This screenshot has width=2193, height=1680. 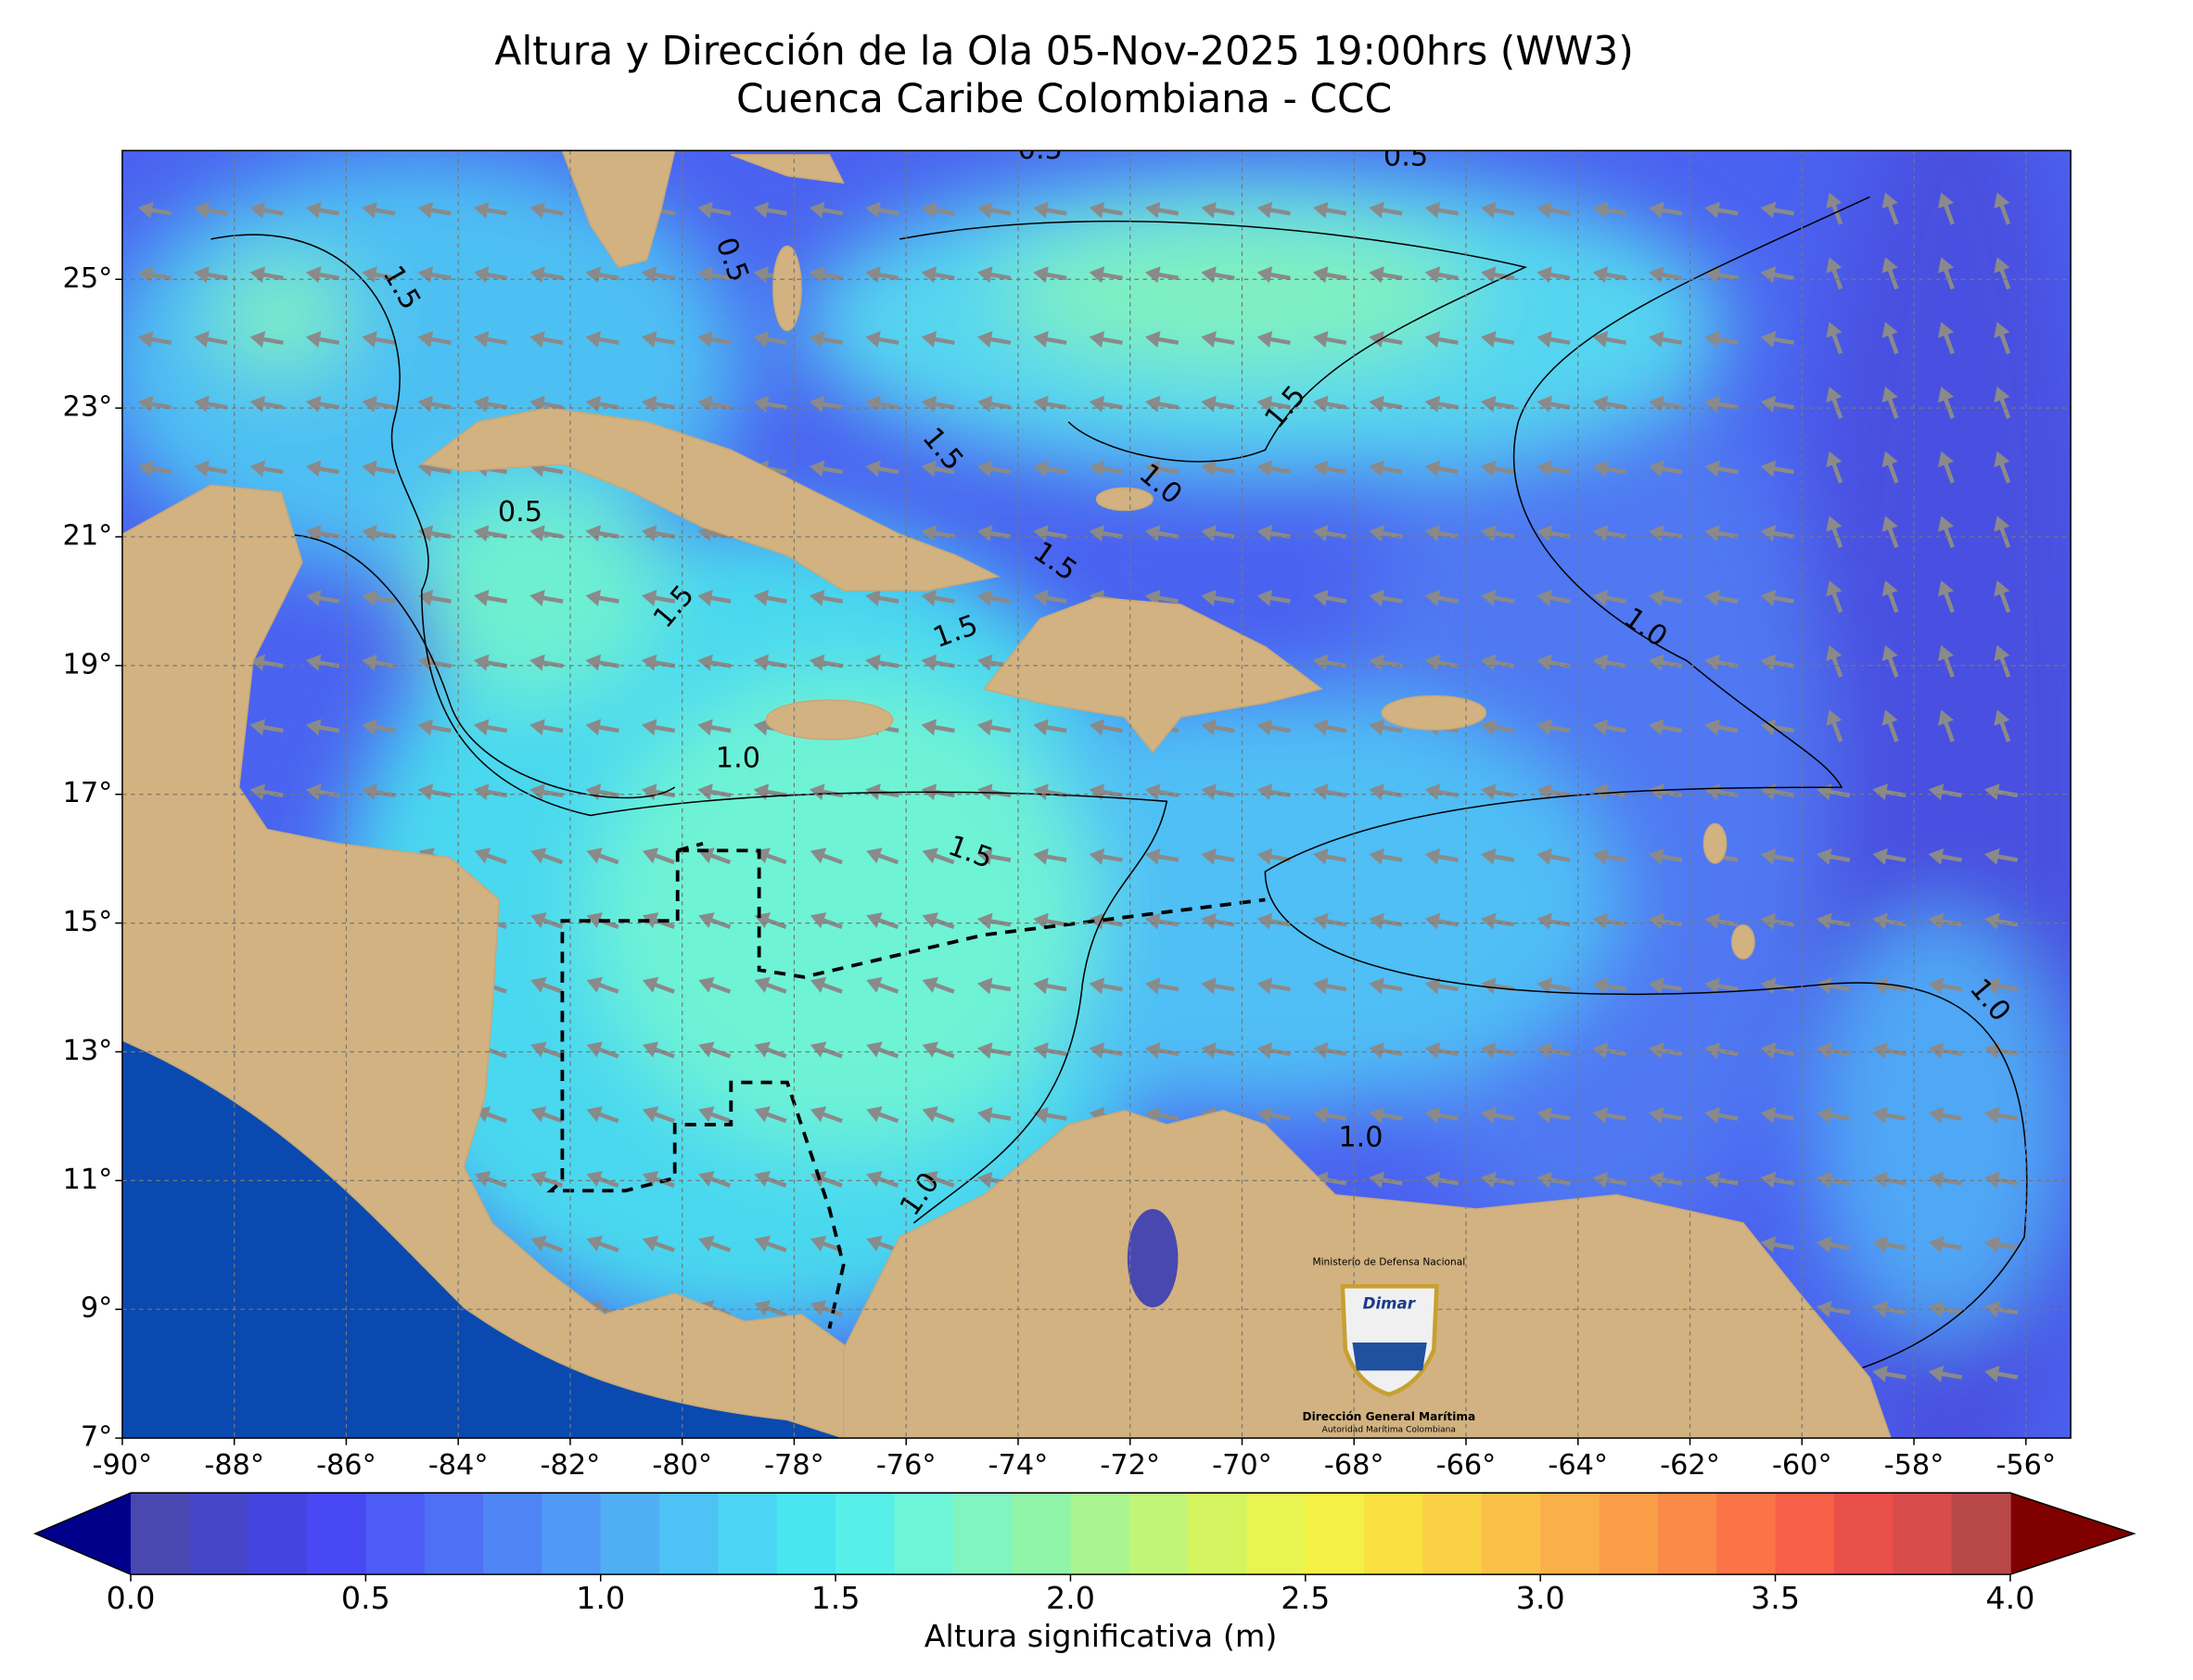 I want to click on colorbar-tick-label: 1.5, so click(x=836, y=1598).